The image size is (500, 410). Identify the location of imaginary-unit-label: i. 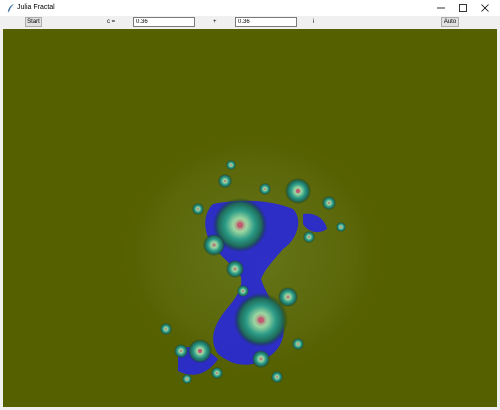
(314, 22).